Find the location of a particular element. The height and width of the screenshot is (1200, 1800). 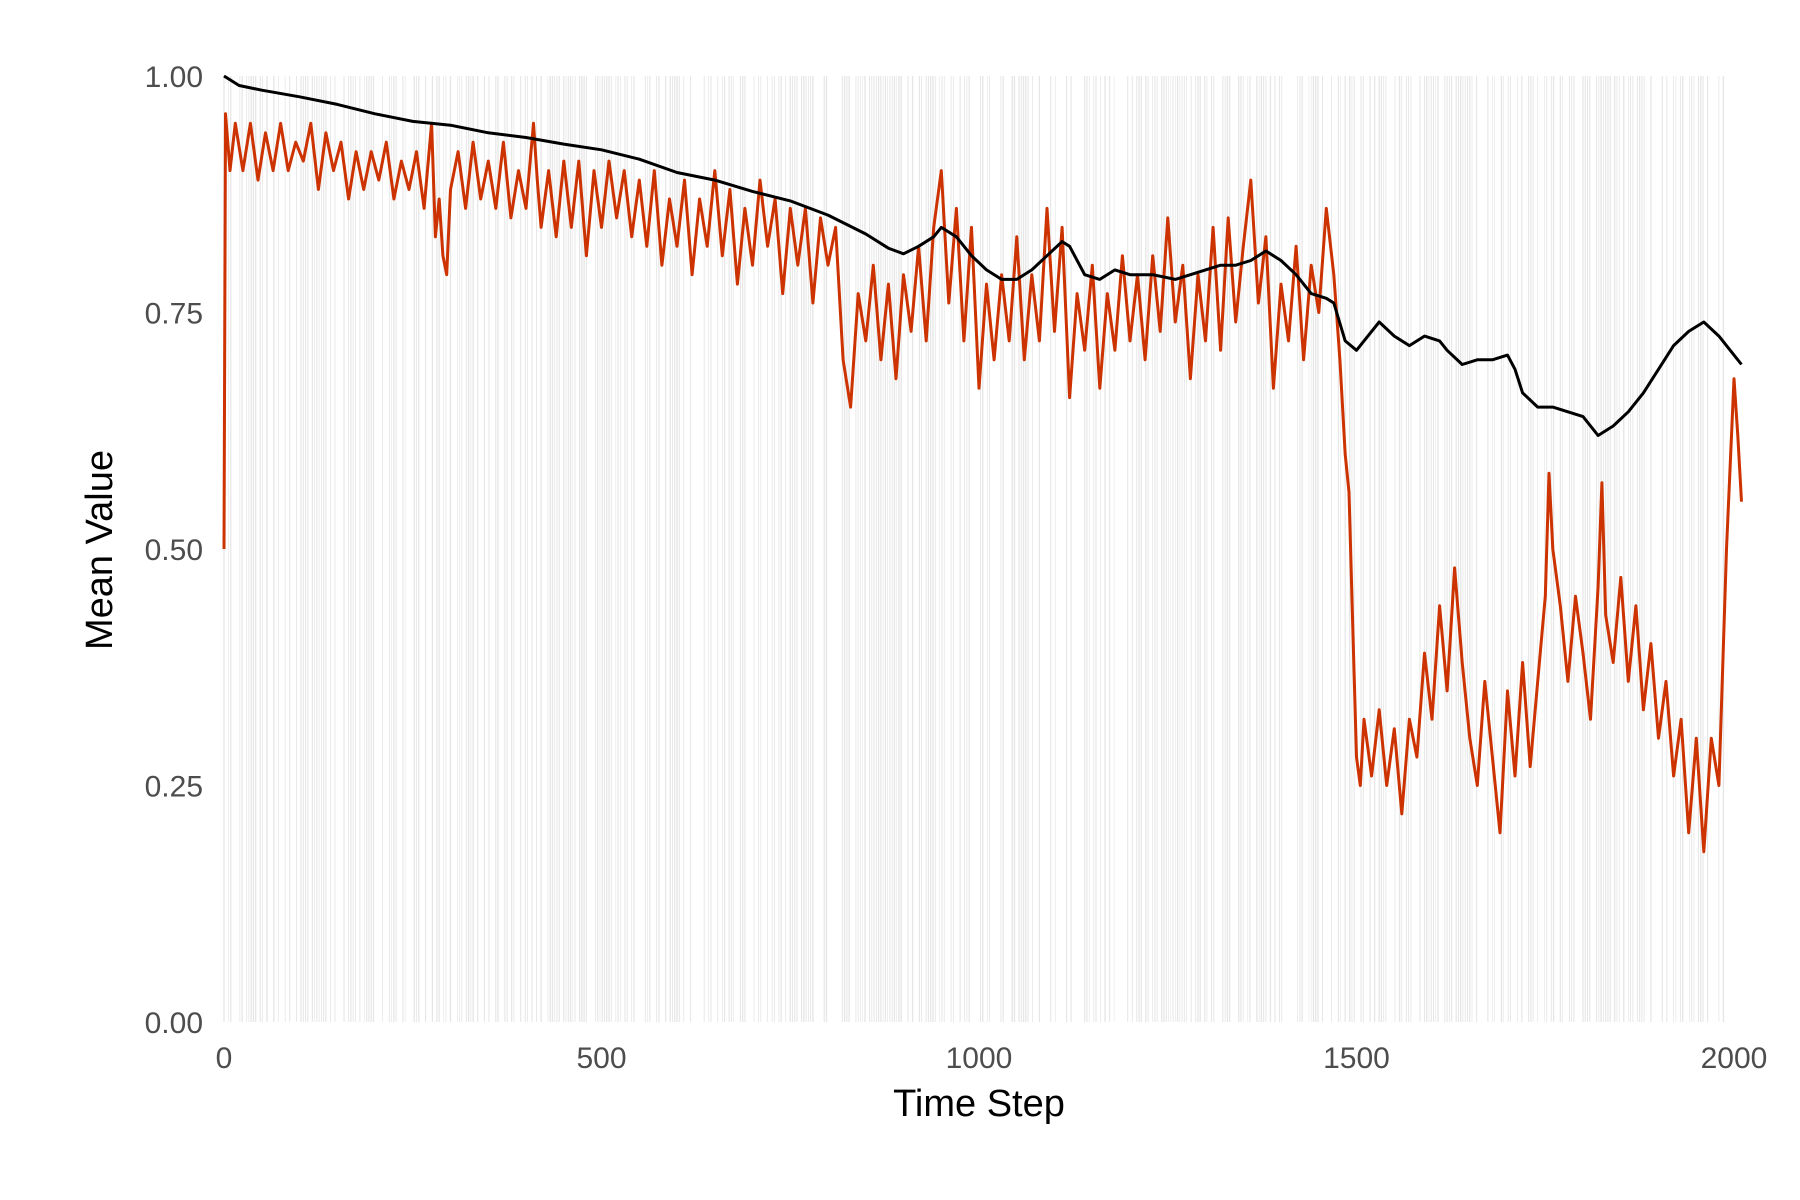

y-tick-label: 0.25 is located at coordinates (174, 787).